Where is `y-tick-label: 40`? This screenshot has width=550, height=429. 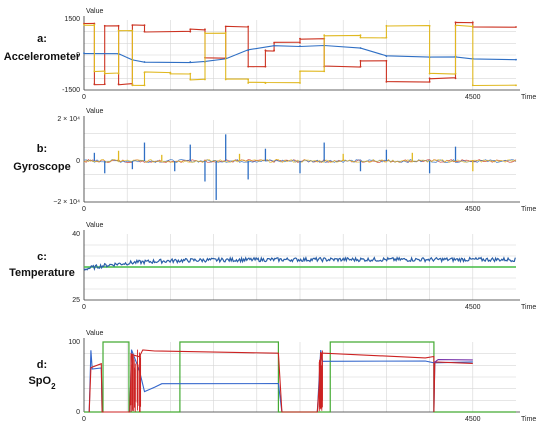
y-tick-label: 40 is located at coordinates (76, 234).